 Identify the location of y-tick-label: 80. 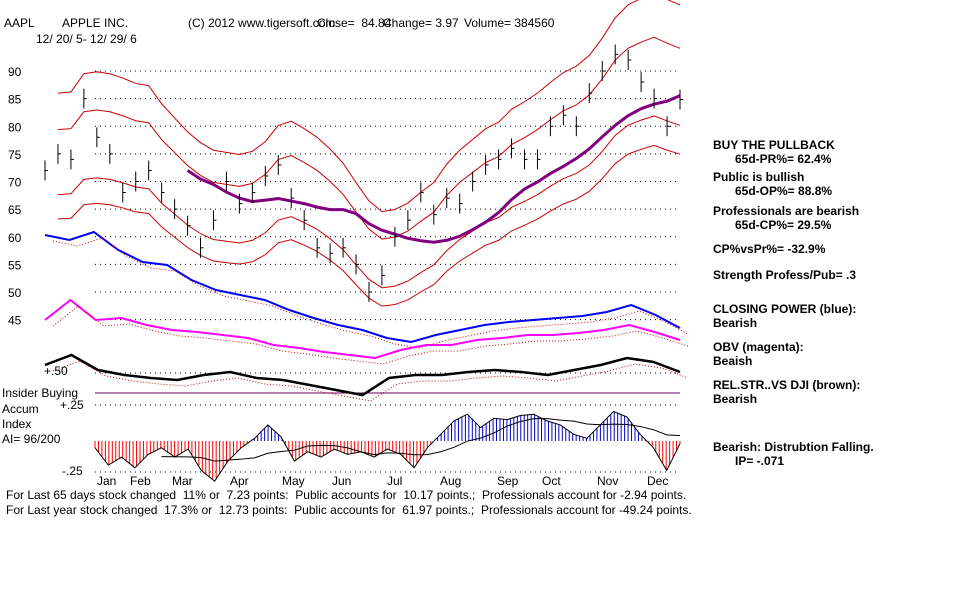
(15, 127).